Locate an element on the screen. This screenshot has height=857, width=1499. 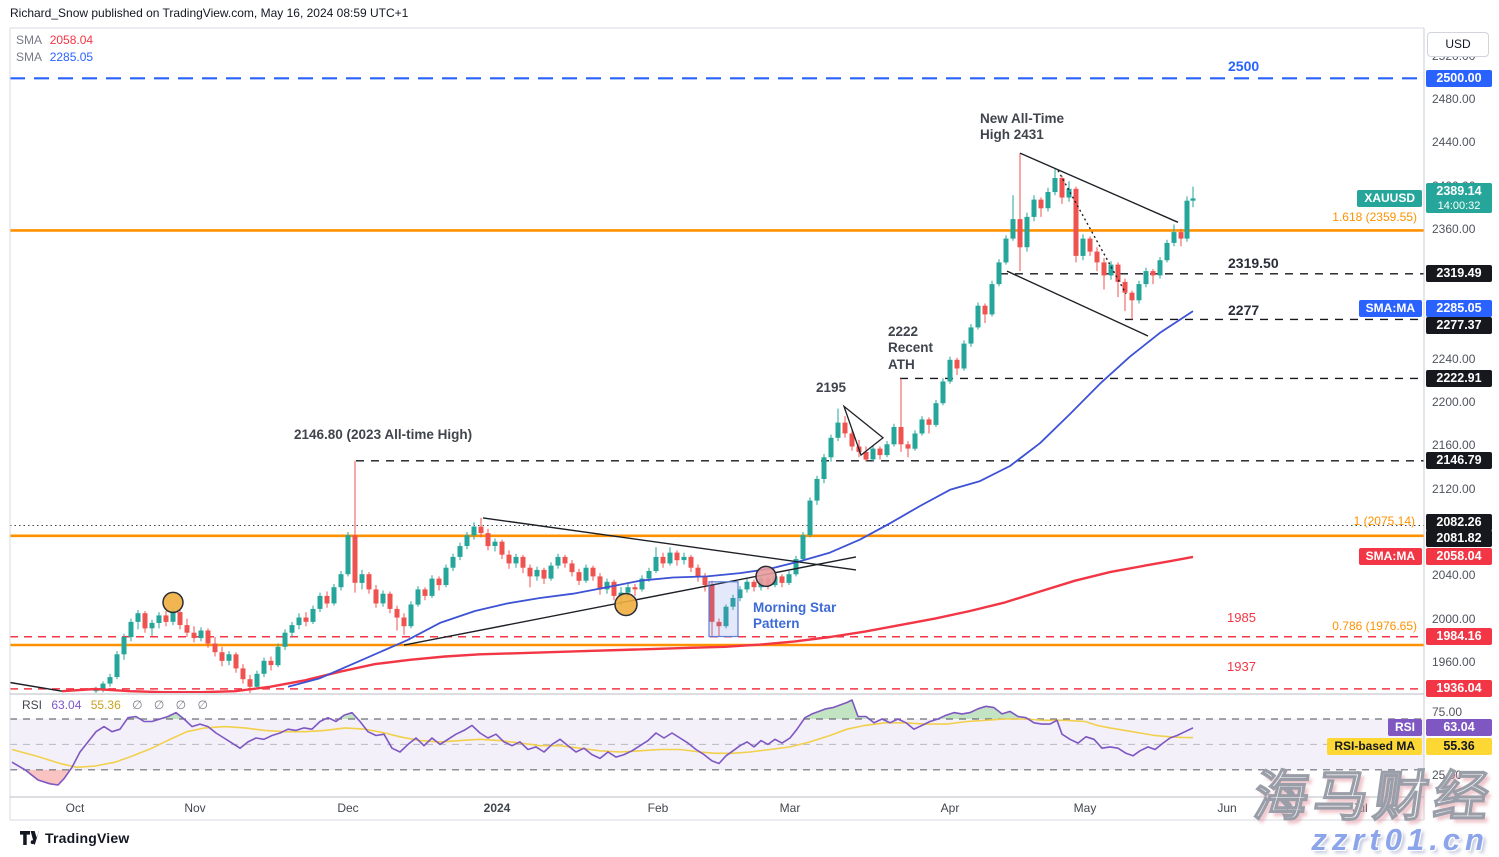
tradingview-mark-icon is located at coordinates (29, 838).